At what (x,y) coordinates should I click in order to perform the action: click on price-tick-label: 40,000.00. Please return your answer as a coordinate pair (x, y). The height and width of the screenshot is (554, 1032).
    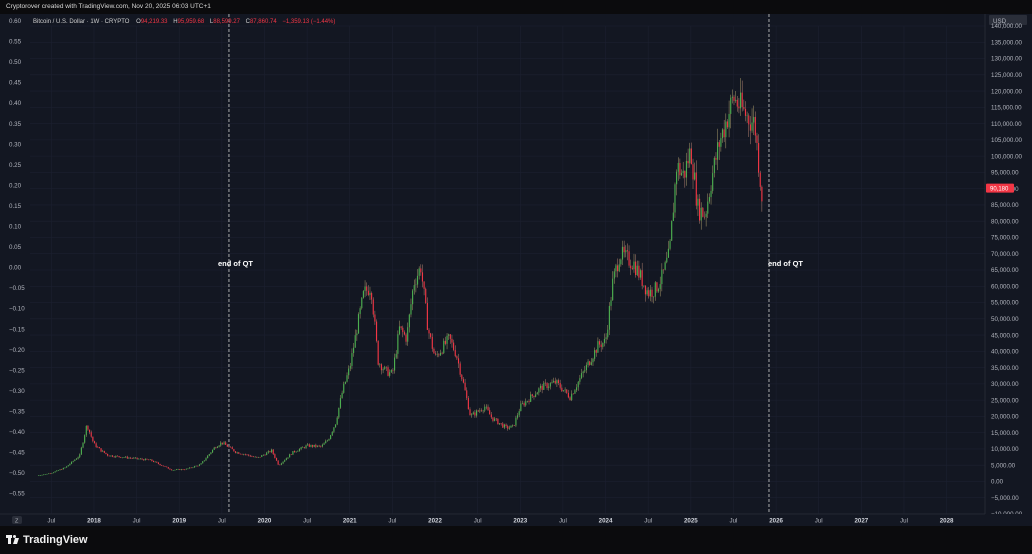
    Looking at the image, I should click on (1005, 352).